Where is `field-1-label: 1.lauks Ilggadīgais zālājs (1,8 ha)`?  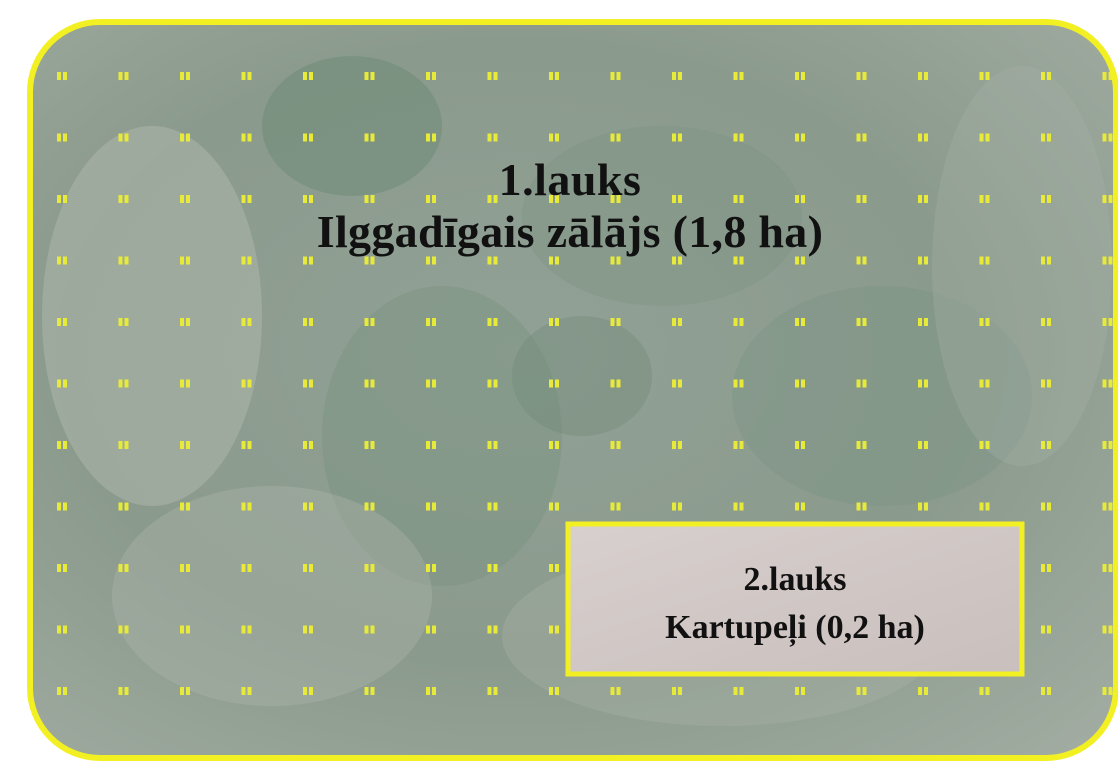 field-1-label: 1.lauks Ilggadīgais zālājs (1,8 ha) is located at coordinates (570, 206).